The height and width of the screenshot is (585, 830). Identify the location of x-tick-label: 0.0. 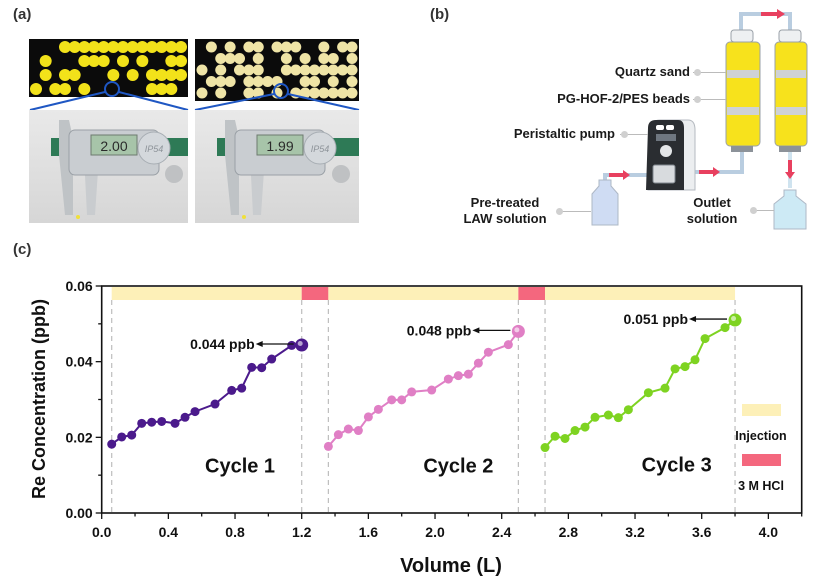
(102, 532).